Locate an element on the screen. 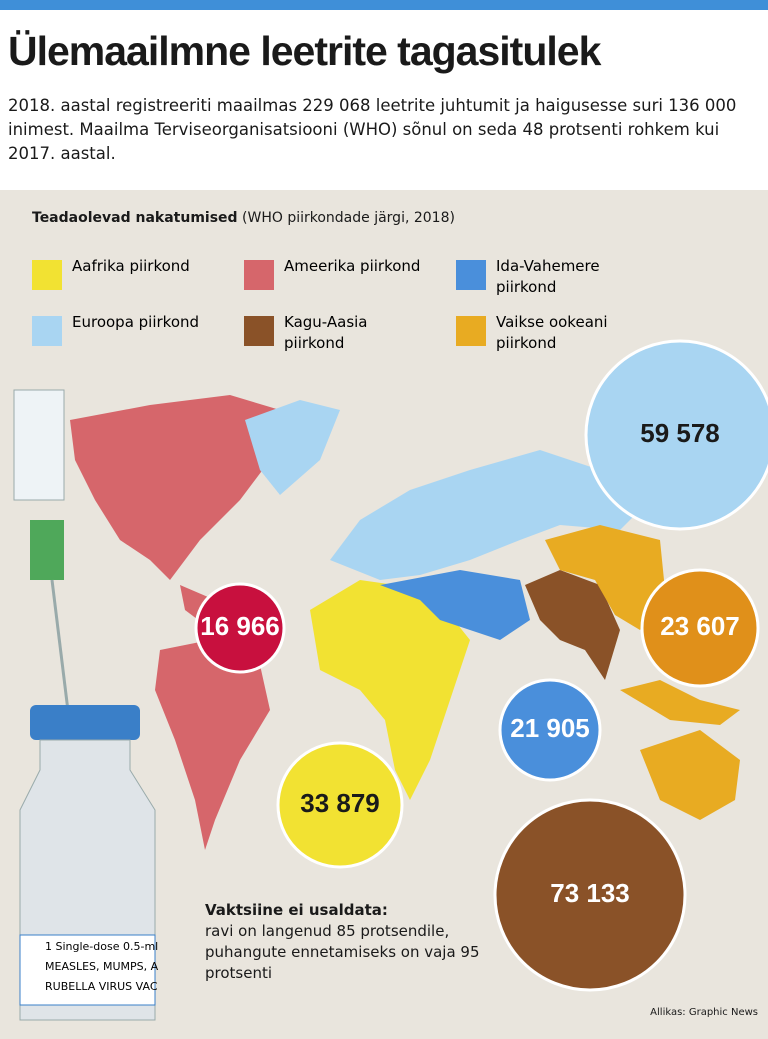  pacific-islands is located at coordinates (680, 702).